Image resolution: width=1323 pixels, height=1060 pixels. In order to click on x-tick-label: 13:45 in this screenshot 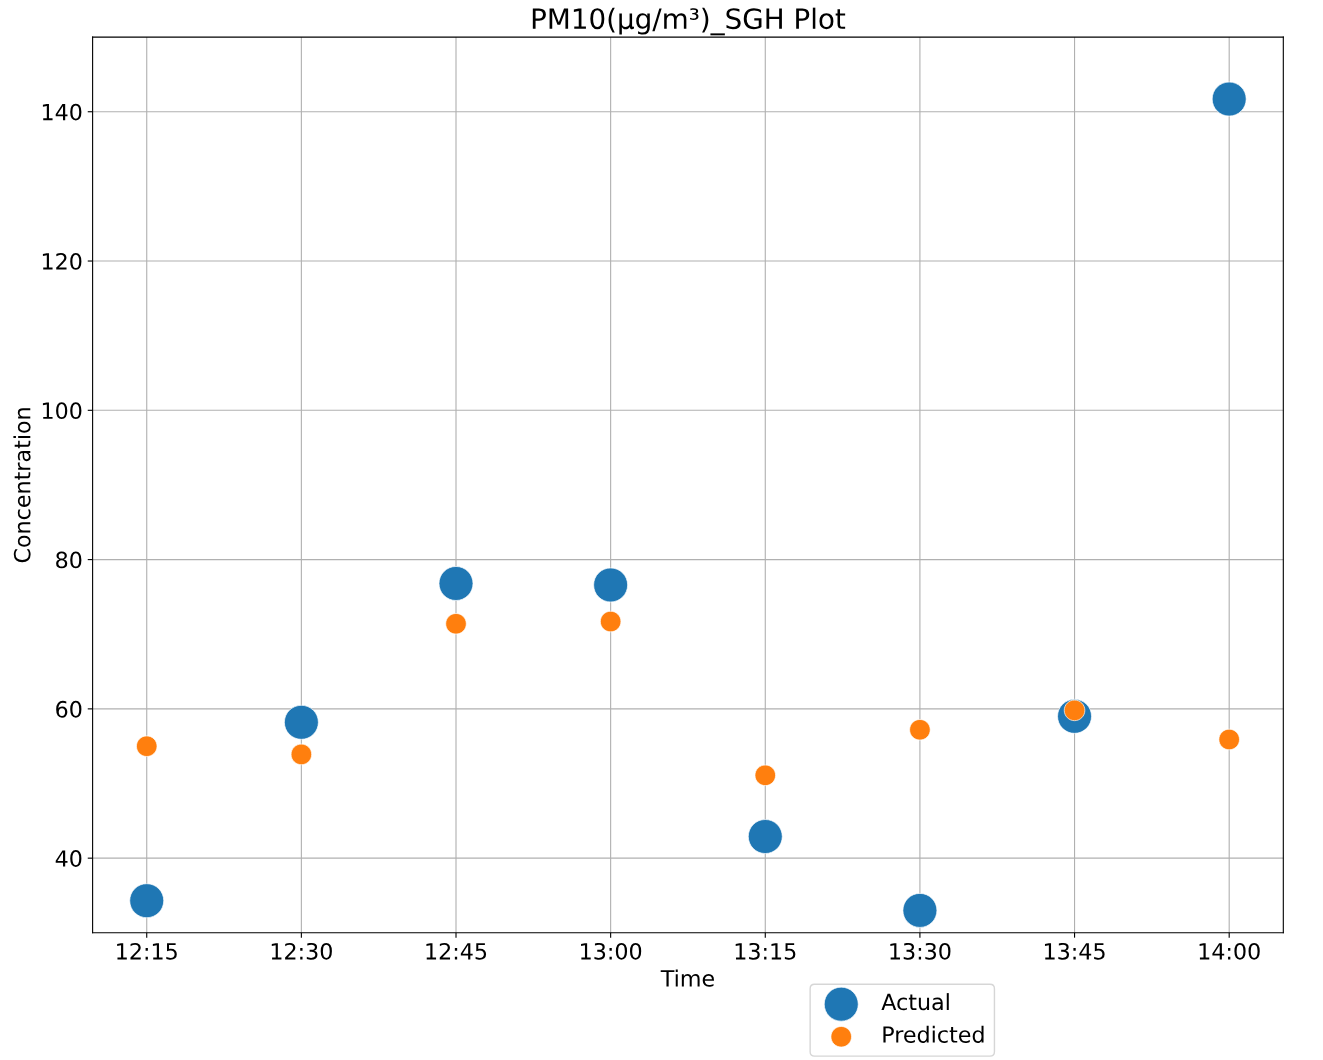, I will do `click(1074, 951)`.